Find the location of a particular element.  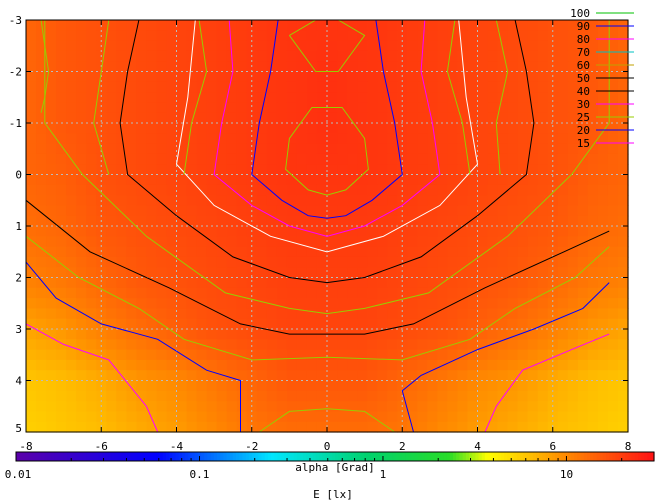

legend-label: 40 is located at coordinates (583, 91).